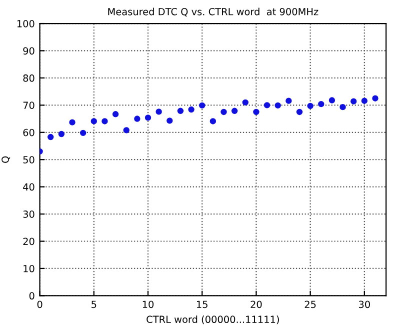  What do you see at coordinates (28, 214) in the screenshot?
I see `y-tick-label: 30` at bounding box center [28, 214].